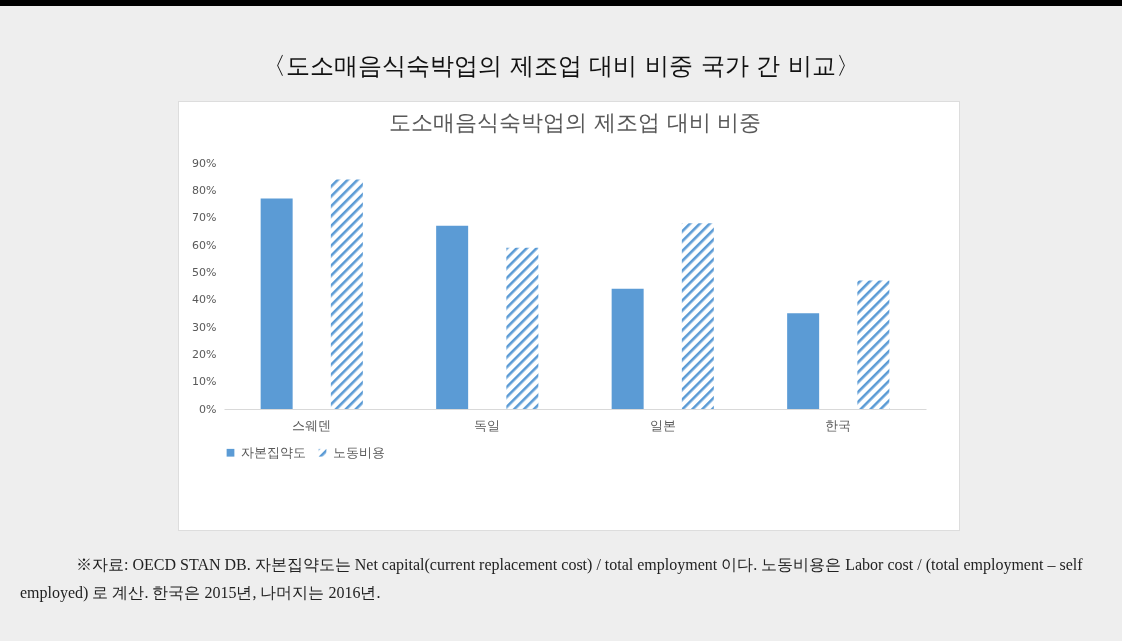 This screenshot has height=641, width=1122. I want to click on legend-label: 노동비용, so click(359, 452).